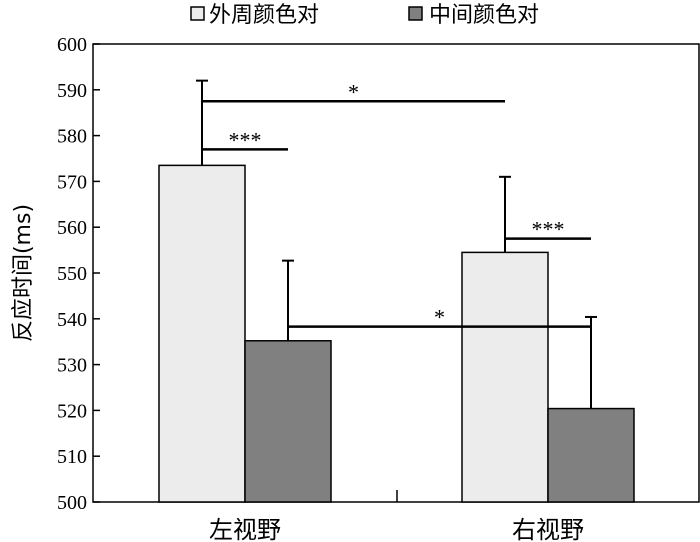 The width and height of the screenshot is (700, 542). Describe the element at coordinates (72, 411) in the screenshot. I see `y-tick-label: 520` at that location.